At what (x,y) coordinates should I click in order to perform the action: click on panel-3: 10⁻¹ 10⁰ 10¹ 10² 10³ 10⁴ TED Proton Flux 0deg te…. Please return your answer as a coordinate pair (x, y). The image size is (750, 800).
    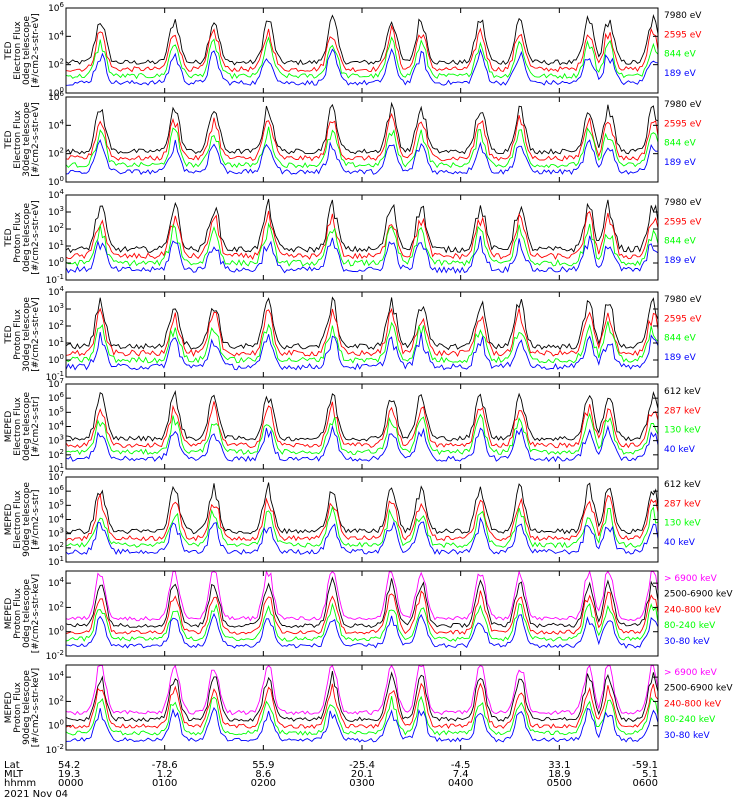
    Looking at the image, I should click on (353, 237).